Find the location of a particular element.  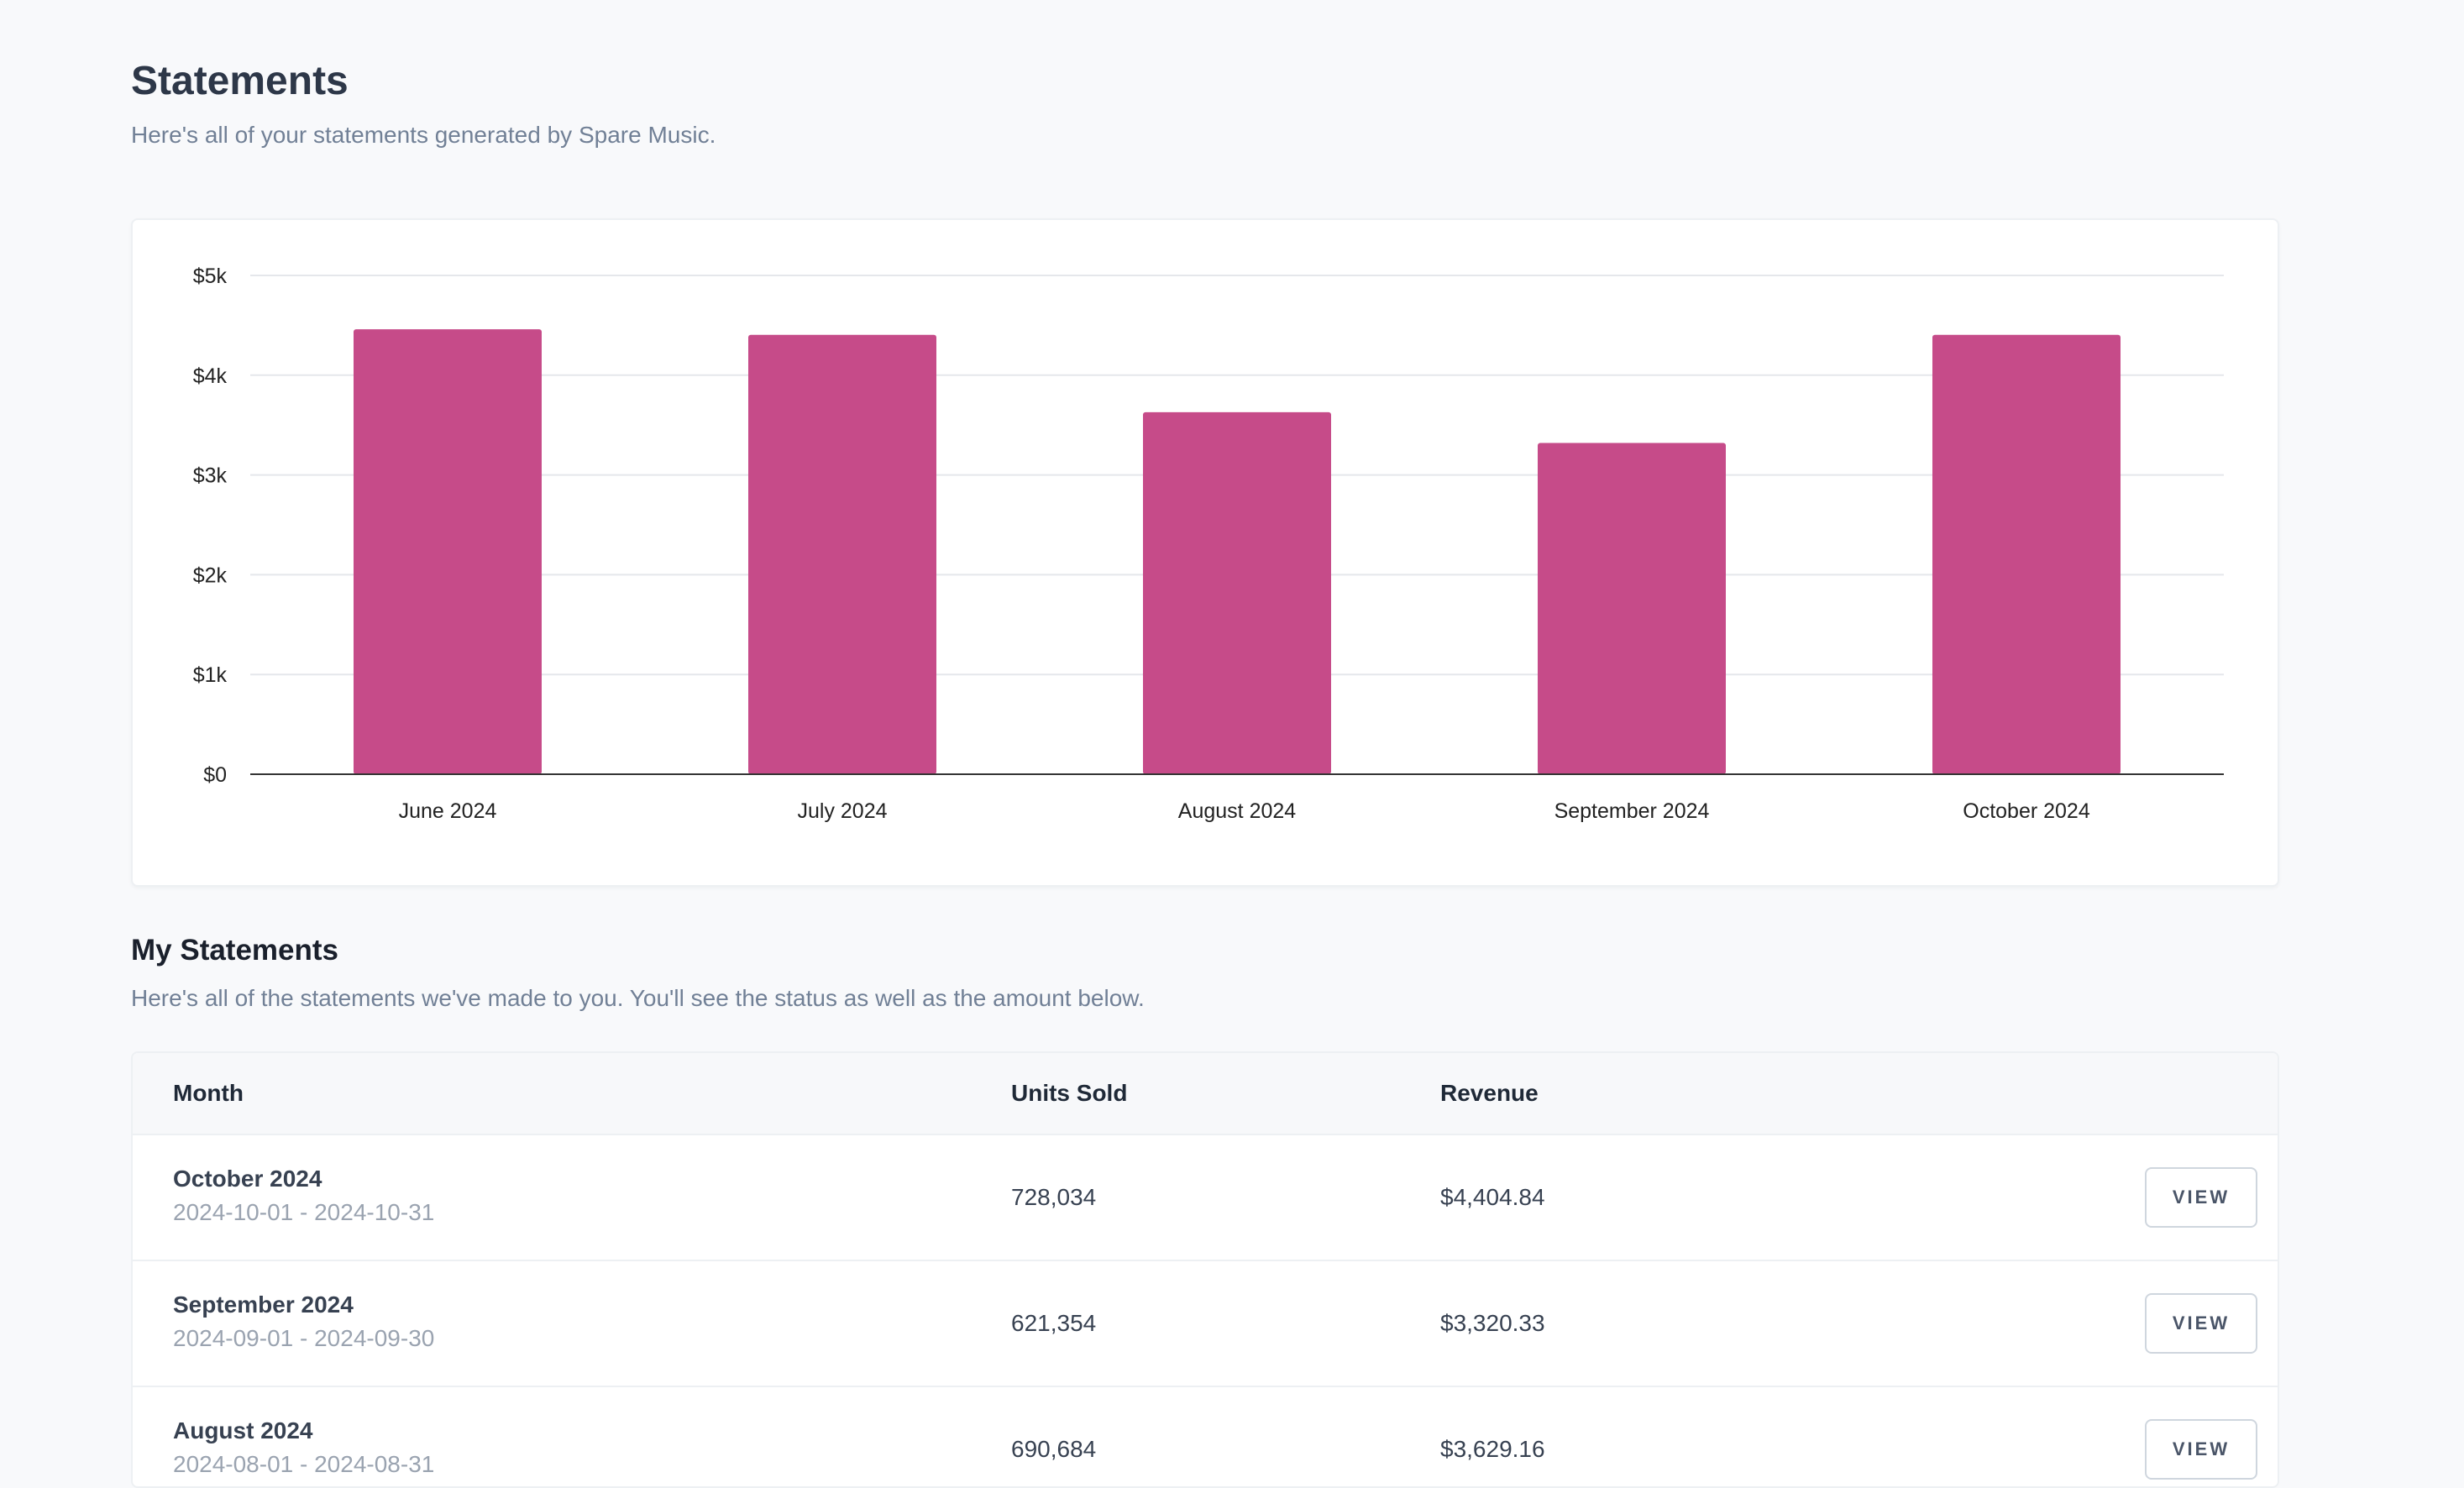

y-tick-label: $2k is located at coordinates (210, 575).